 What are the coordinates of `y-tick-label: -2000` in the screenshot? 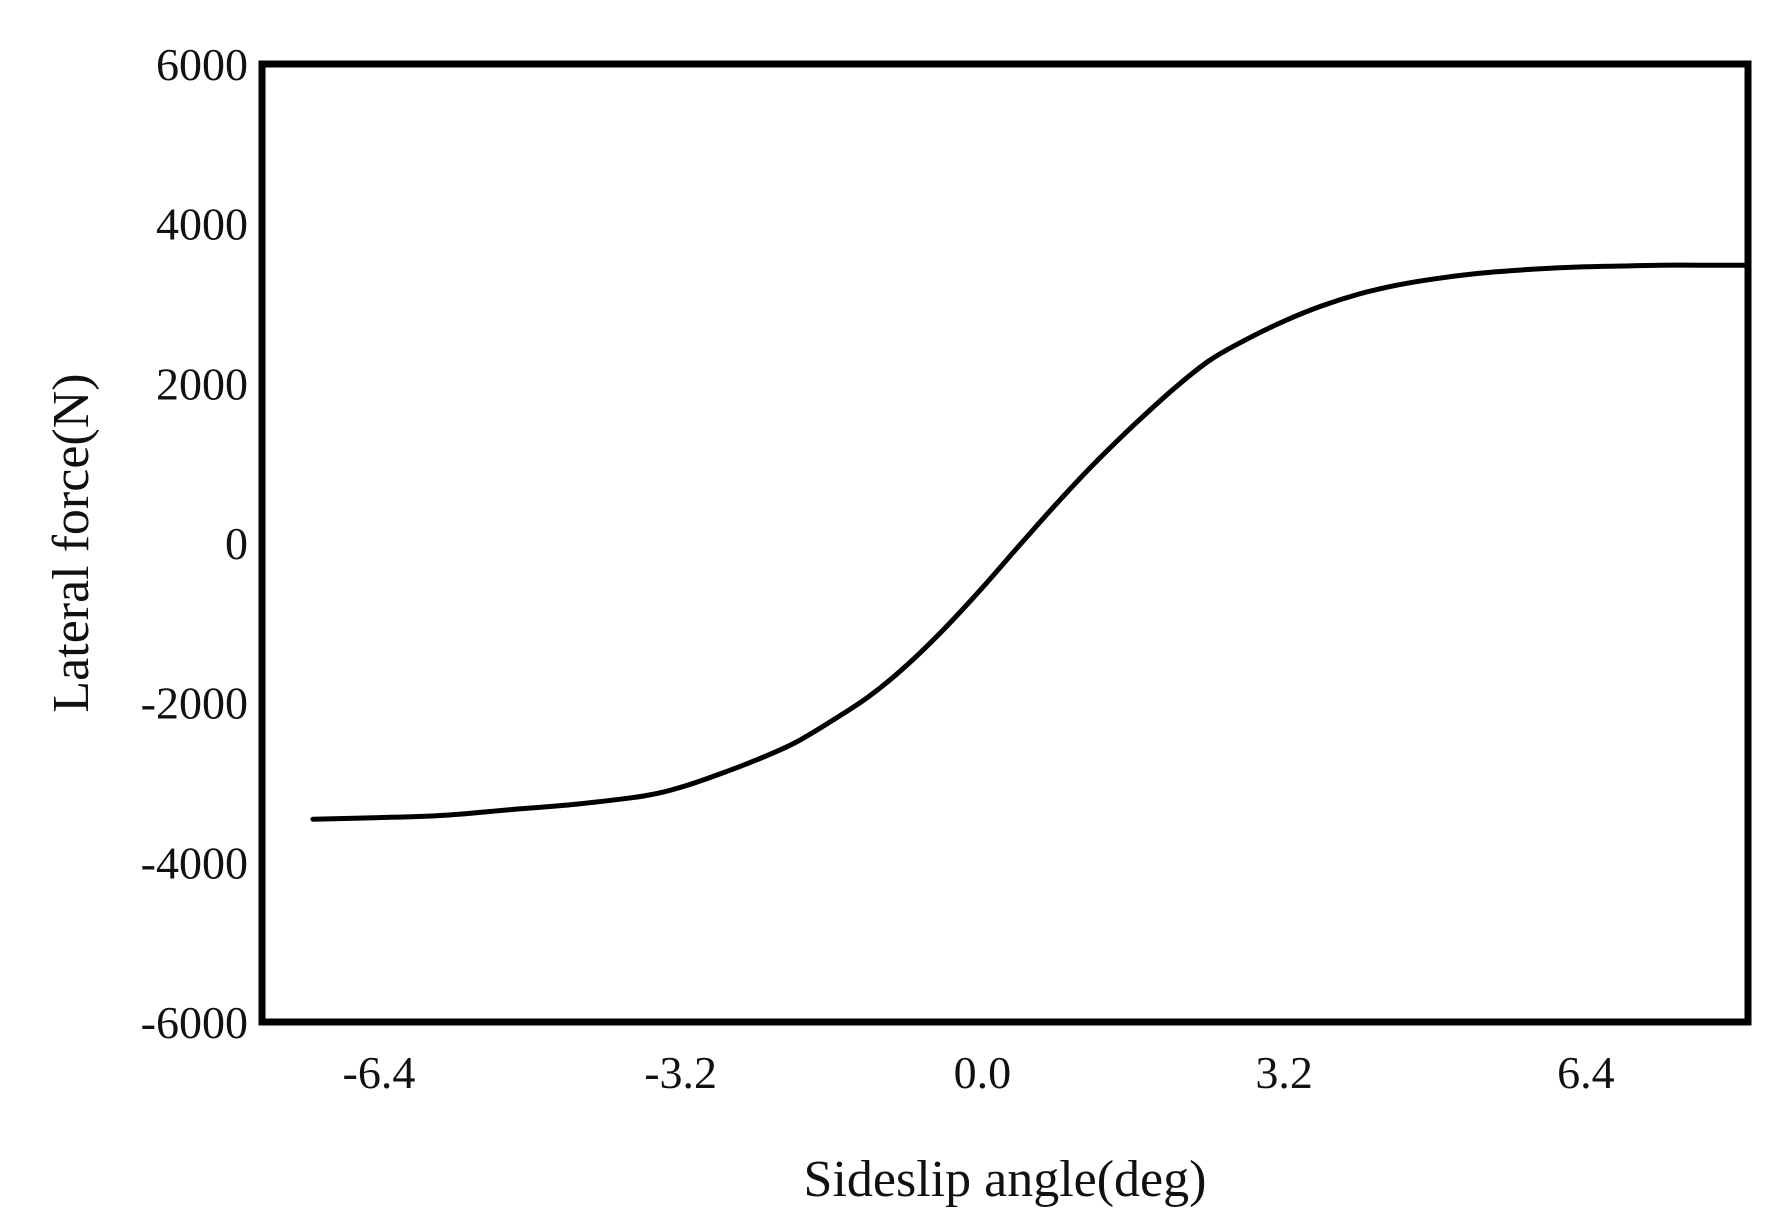 It's located at (194, 703).